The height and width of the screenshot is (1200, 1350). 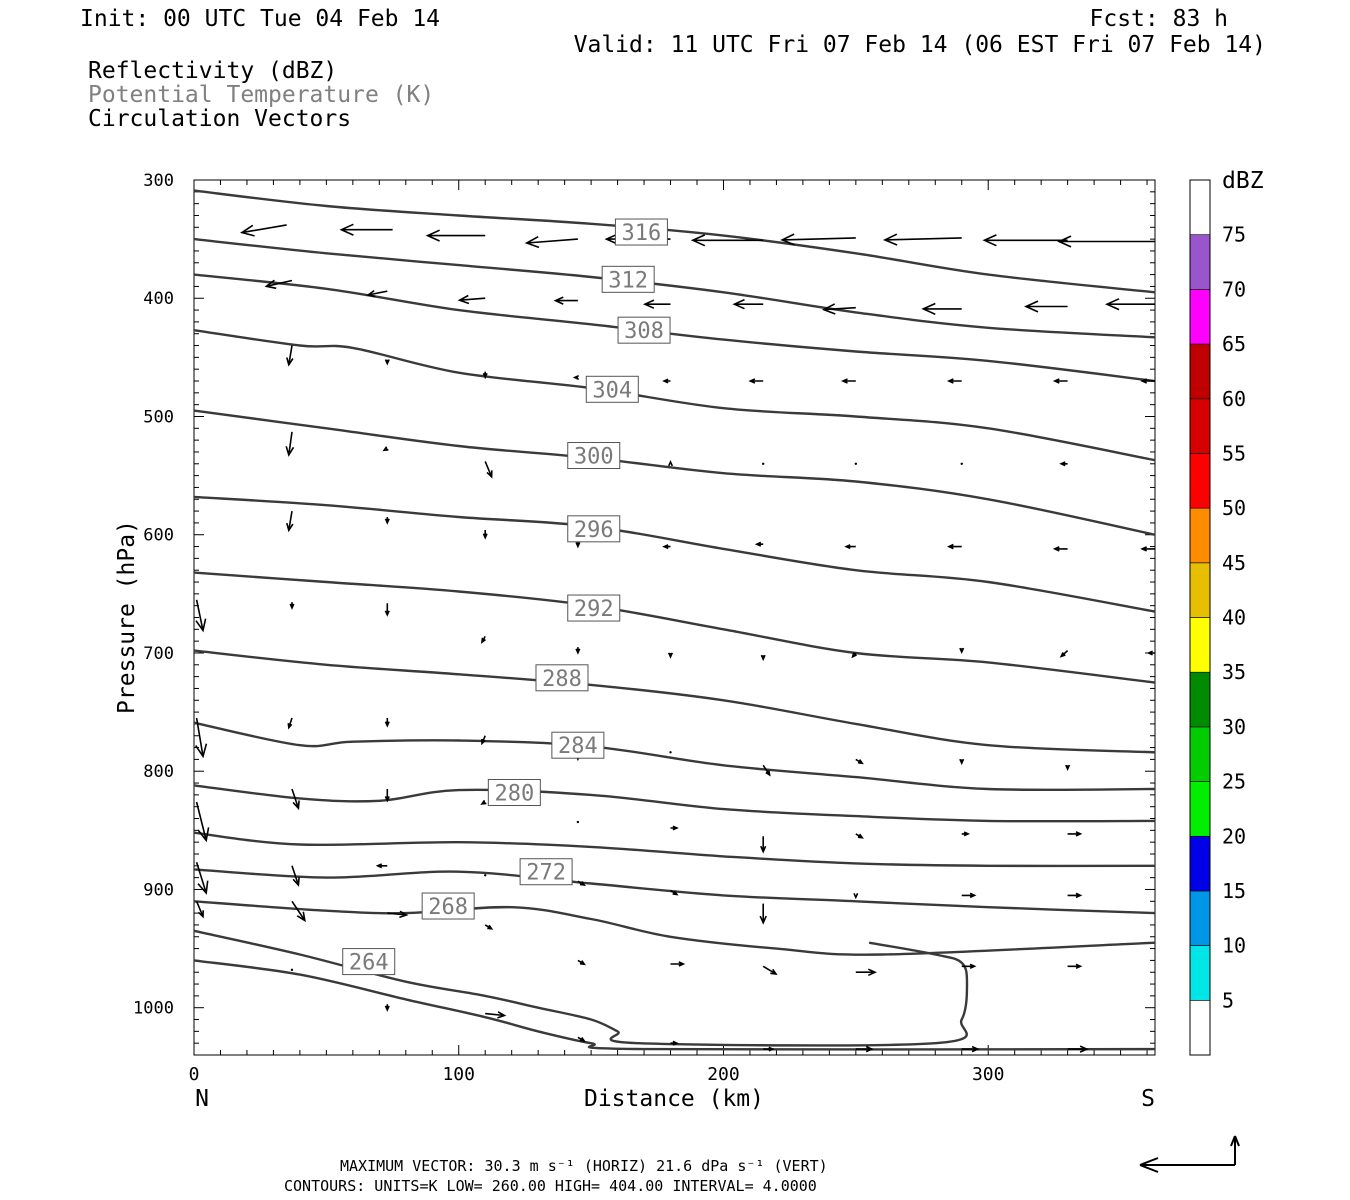 I want to click on field-potential-temperature: Potential Temperature (K), so click(x=261, y=95).